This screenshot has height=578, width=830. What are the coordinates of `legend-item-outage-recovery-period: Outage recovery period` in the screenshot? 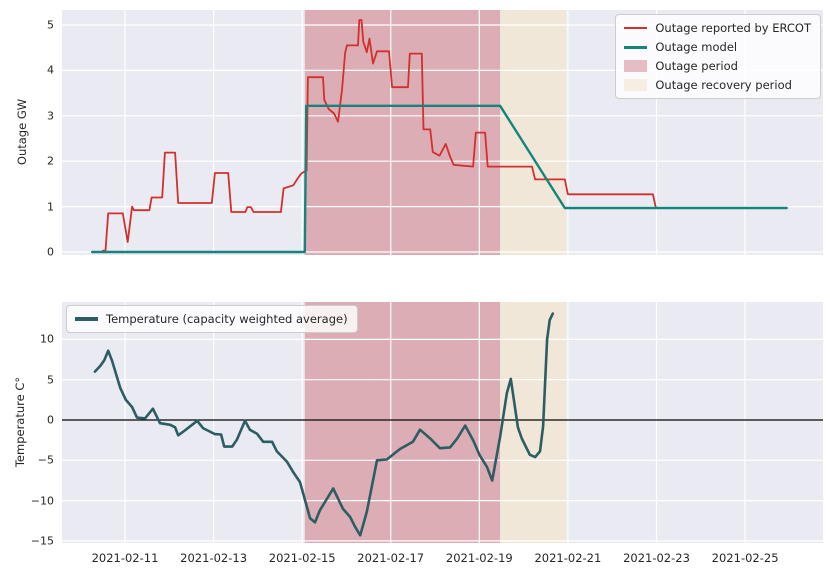 It's located at (717, 85).